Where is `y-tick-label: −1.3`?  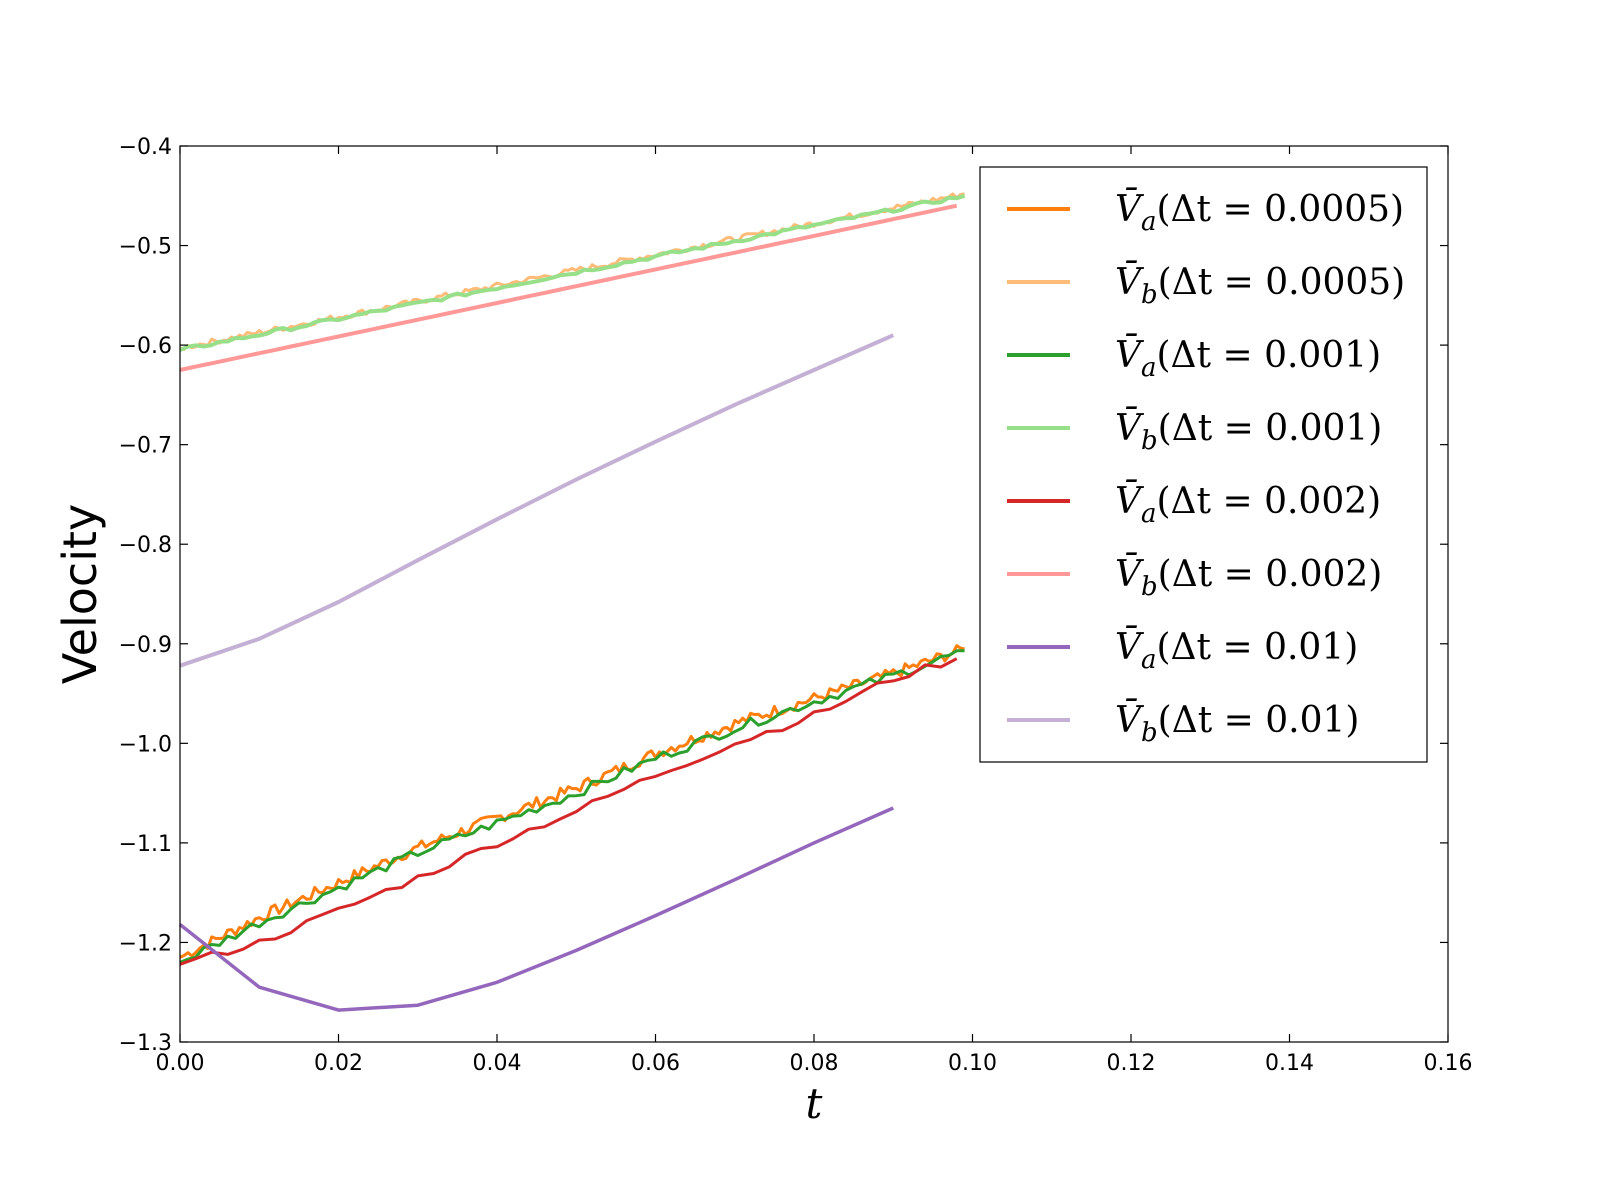
y-tick-label: −1.3 is located at coordinates (145, 1043).